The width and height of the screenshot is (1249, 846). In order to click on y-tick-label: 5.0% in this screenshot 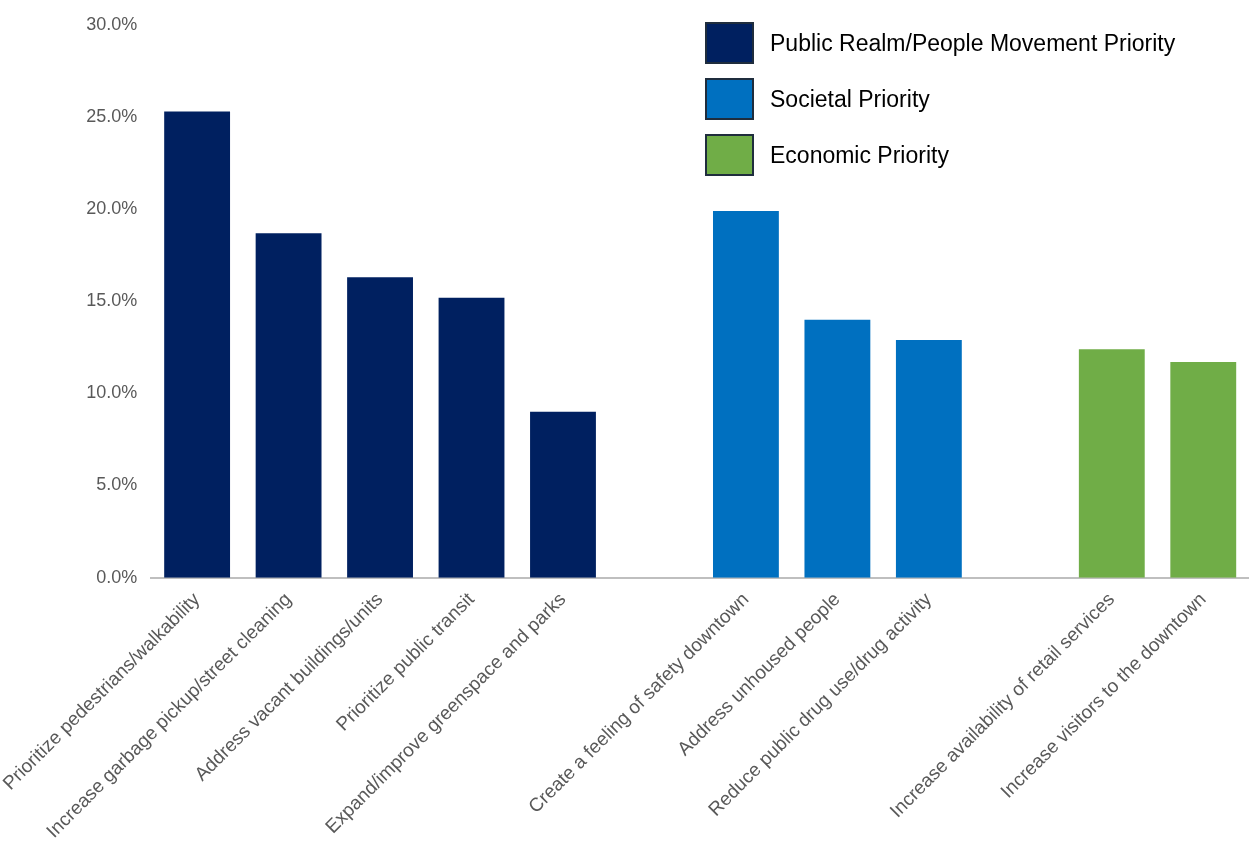, I will do `click(117, 484)`.